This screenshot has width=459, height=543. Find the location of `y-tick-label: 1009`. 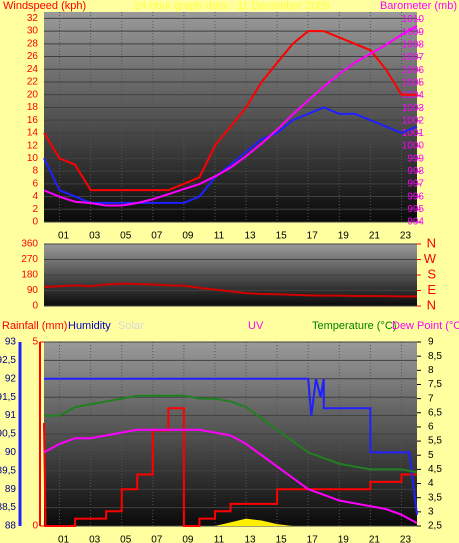

y-tick-label: 1009 is located at coordinates (413, 32).